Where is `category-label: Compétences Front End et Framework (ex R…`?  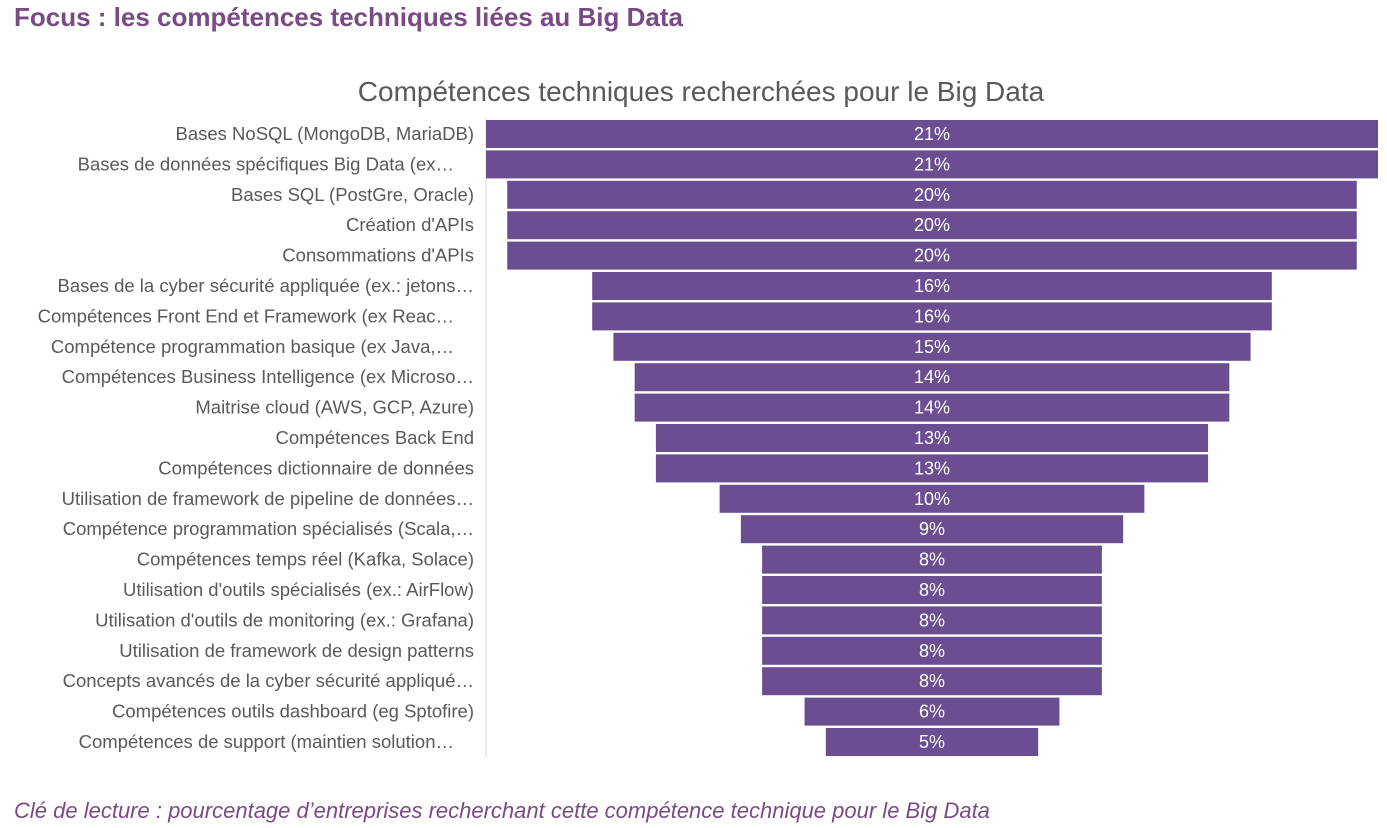 category-label: Compétences Front End et Framework (ex R… is located at coordinates (246, 315).